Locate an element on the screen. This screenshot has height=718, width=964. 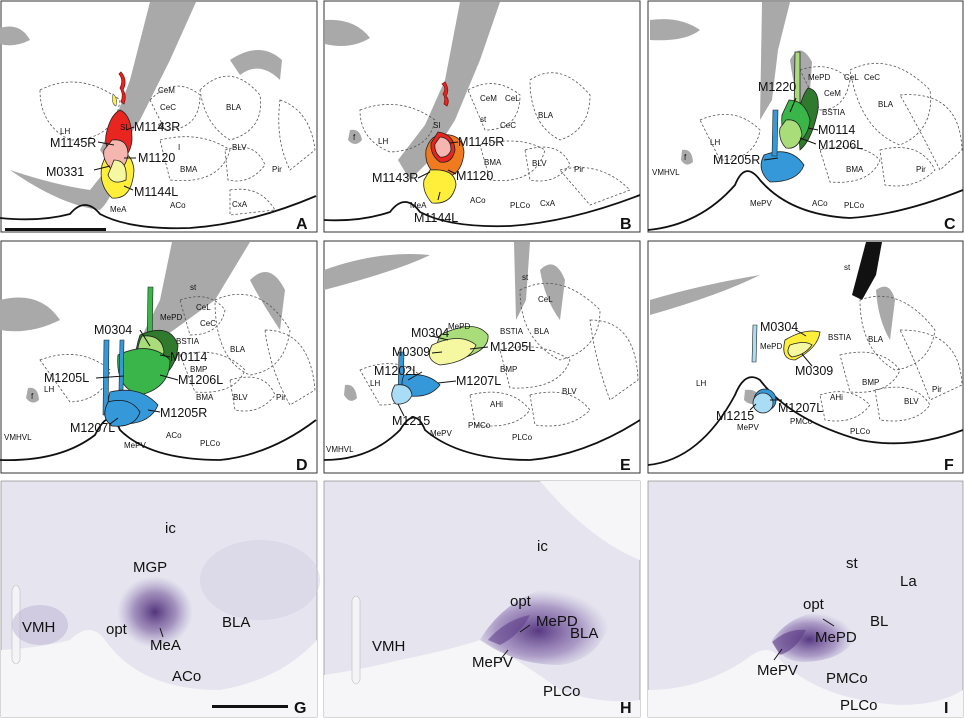
case-label: M1215 is located at coordinates (411, 421).